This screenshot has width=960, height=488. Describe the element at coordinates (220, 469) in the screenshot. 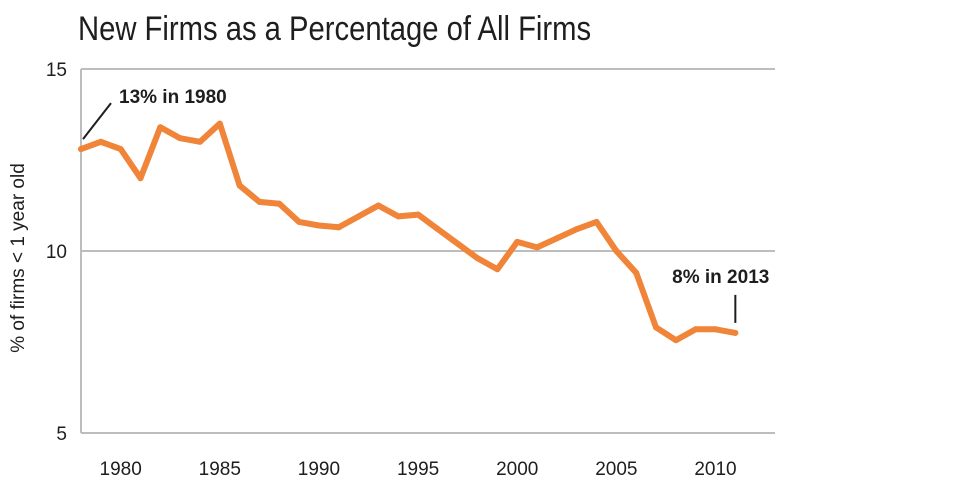

I see `x-tick-label-1985: 1985` at that location.